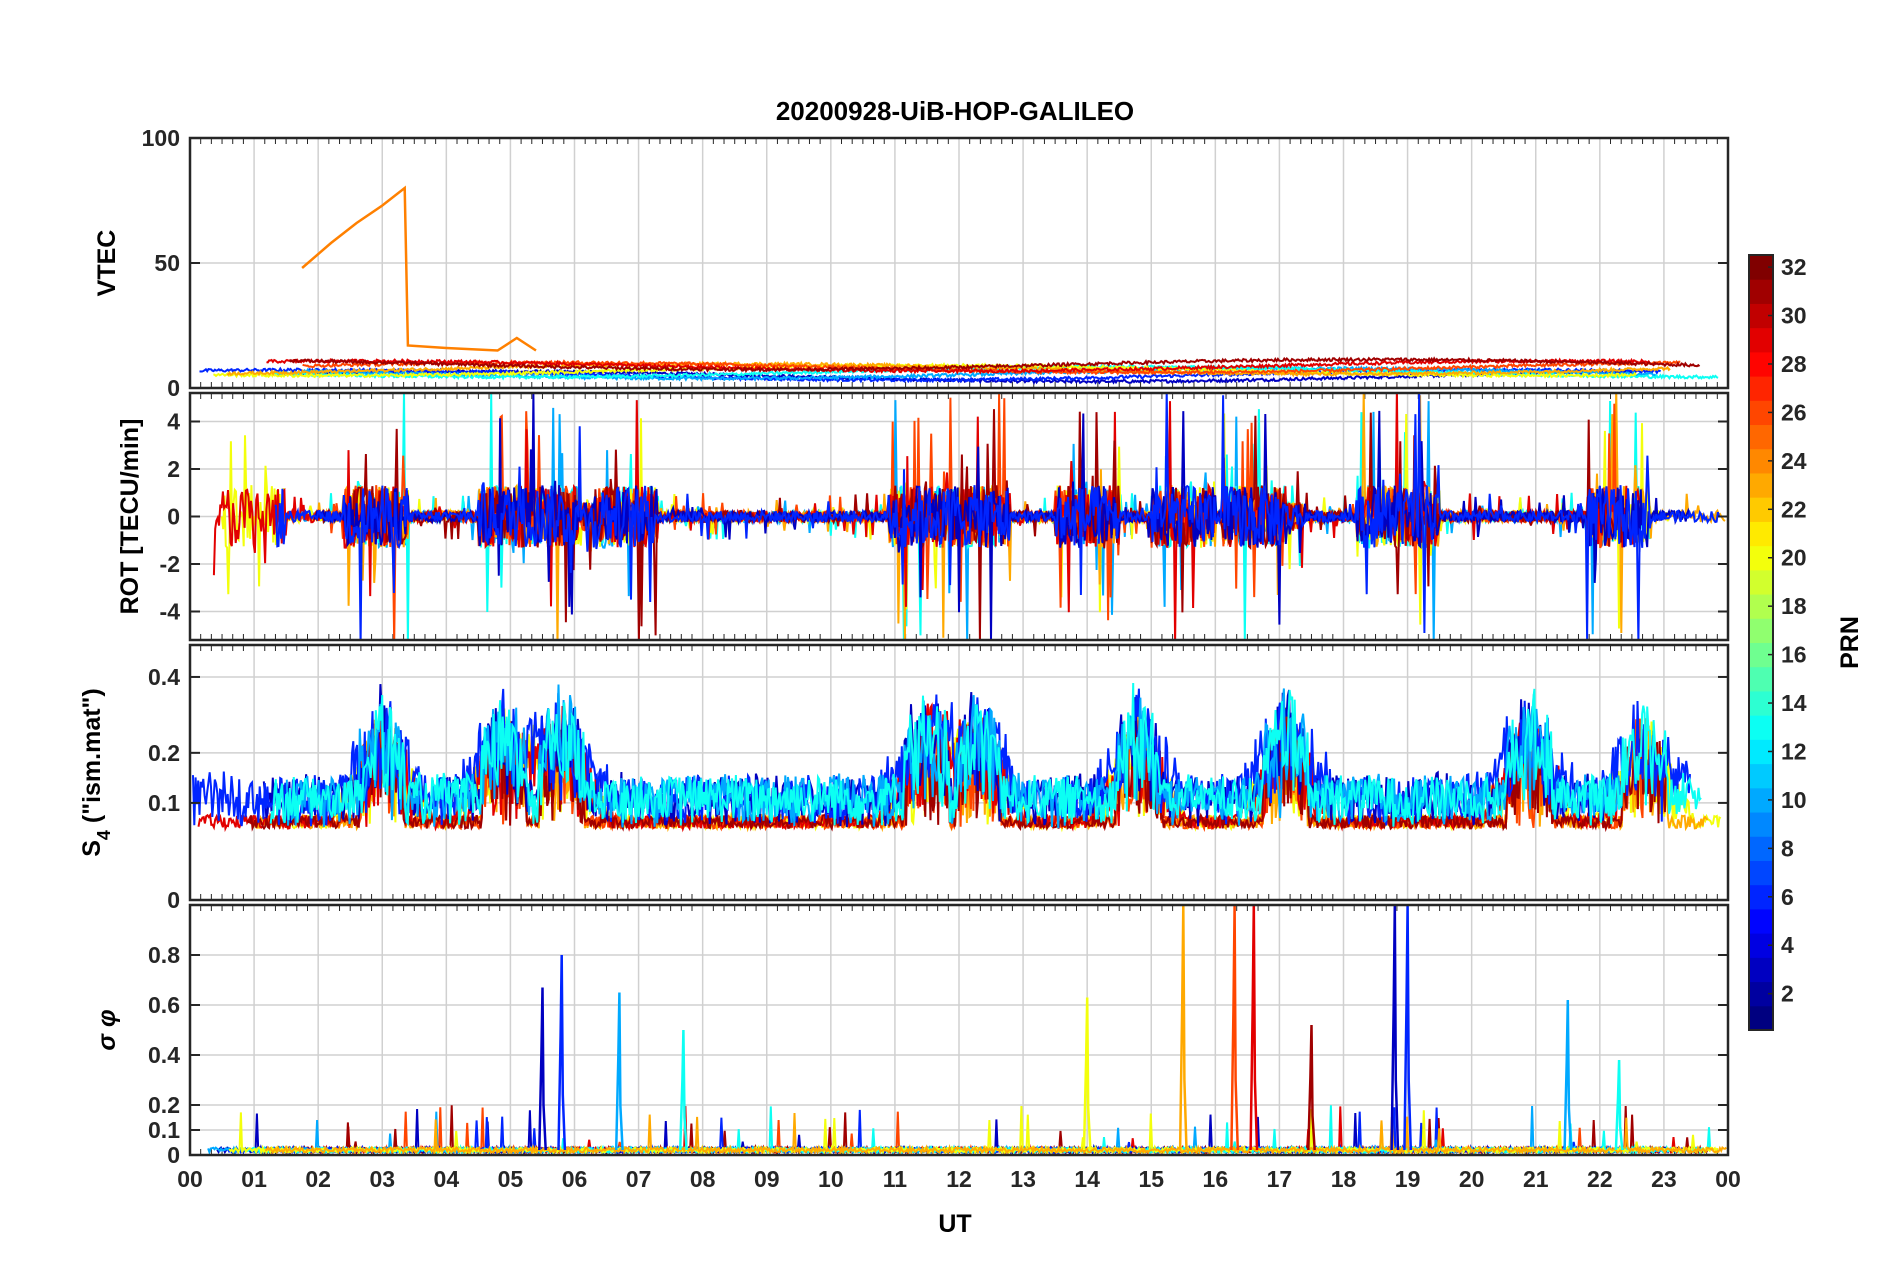  Describe the element at coordinates (1794, 800) in the screenshot. I see `colorbar-tick-label: 10` at that location.